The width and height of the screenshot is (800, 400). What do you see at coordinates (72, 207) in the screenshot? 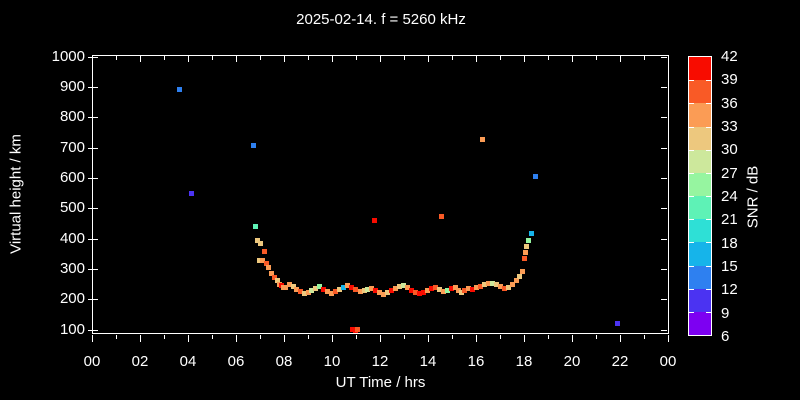
I see `y-axis-tick-label: 500` at bounding box center [72, 207].